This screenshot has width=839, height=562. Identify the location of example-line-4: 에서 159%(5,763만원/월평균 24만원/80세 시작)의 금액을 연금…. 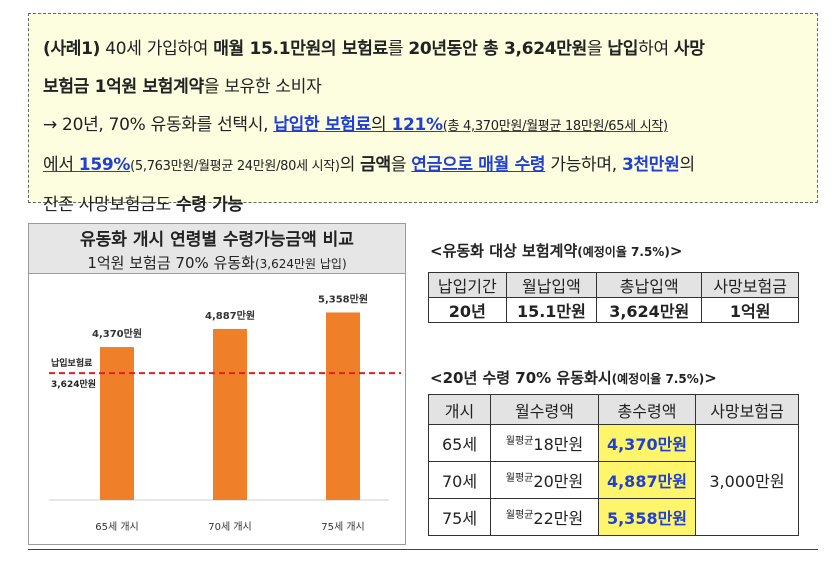
(423, 166).